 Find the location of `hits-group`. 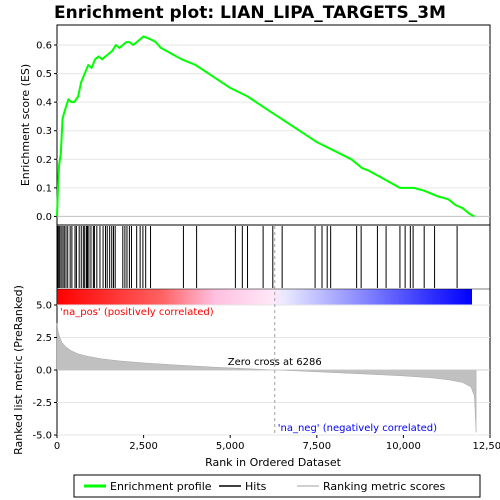

hits-group is located at coordinates (257, 257).